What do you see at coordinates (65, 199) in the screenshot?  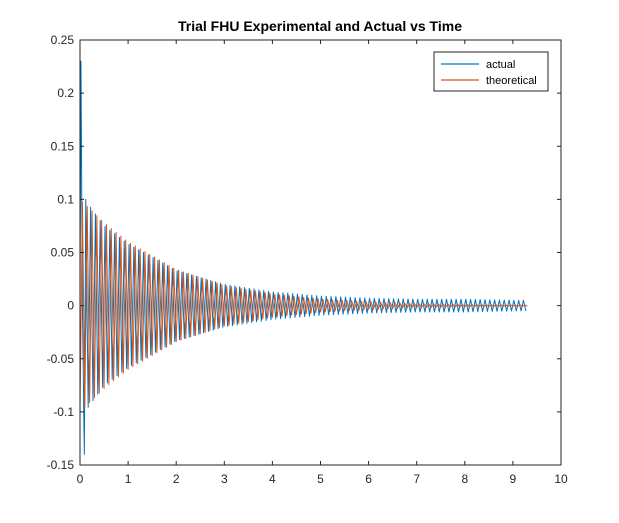 I see `y-tick-label-5: 0.1` at bounding box center [65, 199].